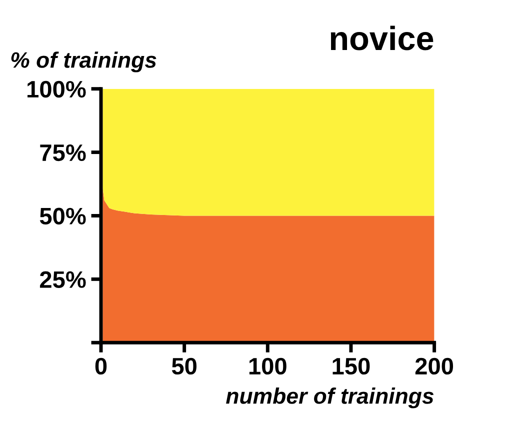  I want to click on x-tick-label: 150, so click(351, 366).